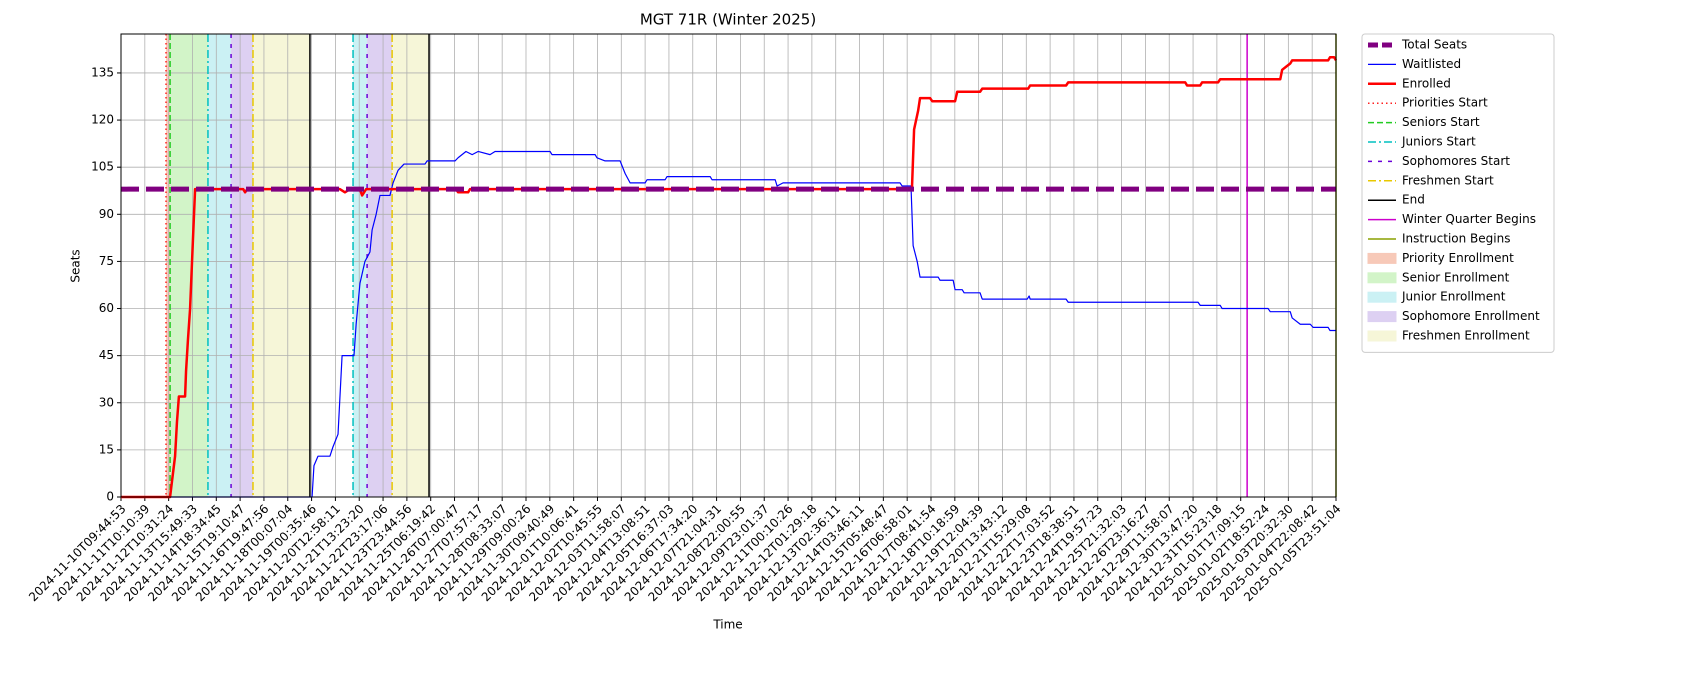 The height and width of the screenshot is (700, 1700). What do you see at coordinates (106, 214) in the screenshot?
I see `y-tick-label: 90` at bounding box center [106, 214].